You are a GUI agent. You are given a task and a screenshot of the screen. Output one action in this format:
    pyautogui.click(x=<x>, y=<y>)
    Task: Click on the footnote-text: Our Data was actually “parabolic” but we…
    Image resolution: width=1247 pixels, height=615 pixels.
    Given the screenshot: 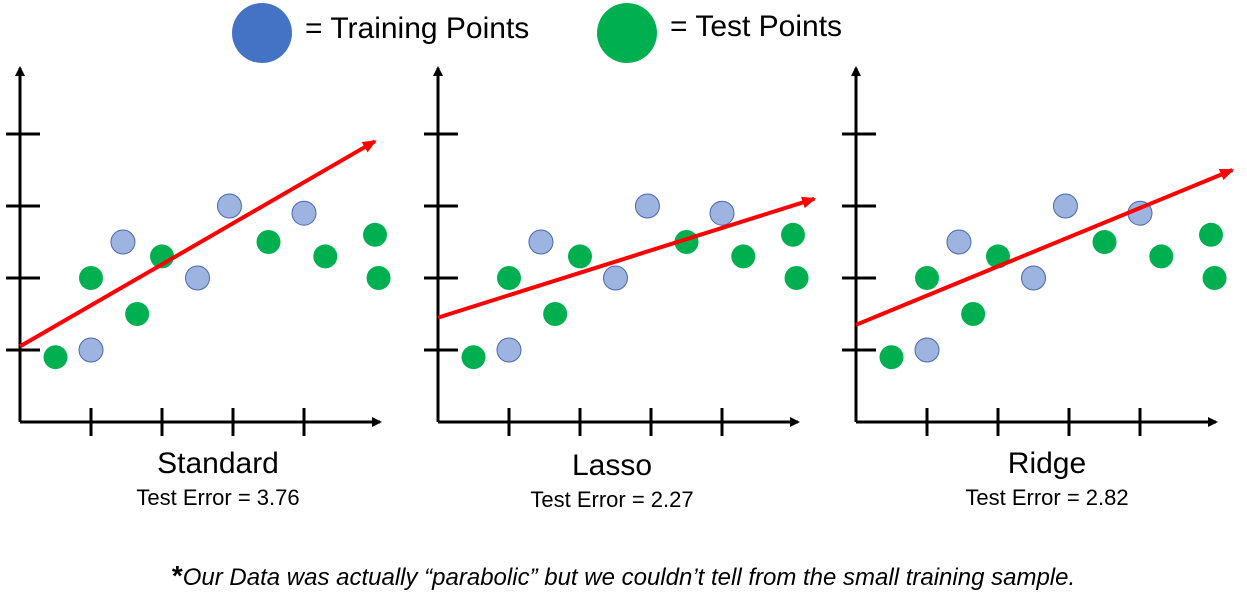 What is the action you would take?
    pyautogui.click(x=629, y=577)
    